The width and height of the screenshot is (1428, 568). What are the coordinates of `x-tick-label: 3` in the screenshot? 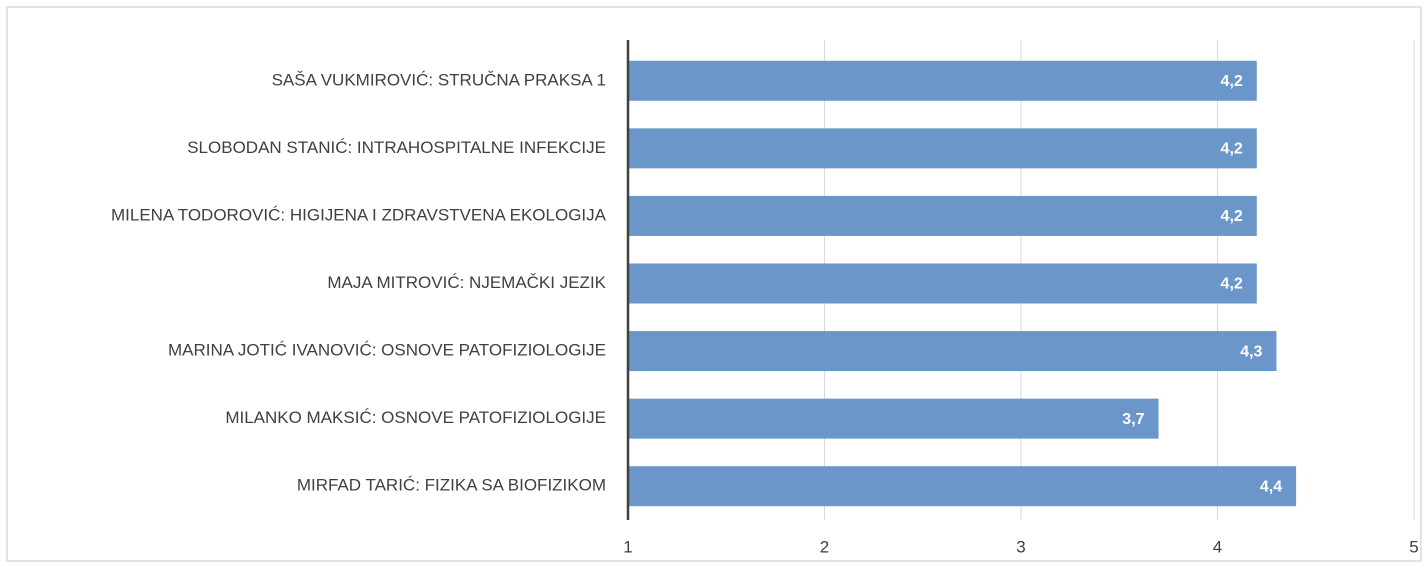 It's located at (1020, 546).